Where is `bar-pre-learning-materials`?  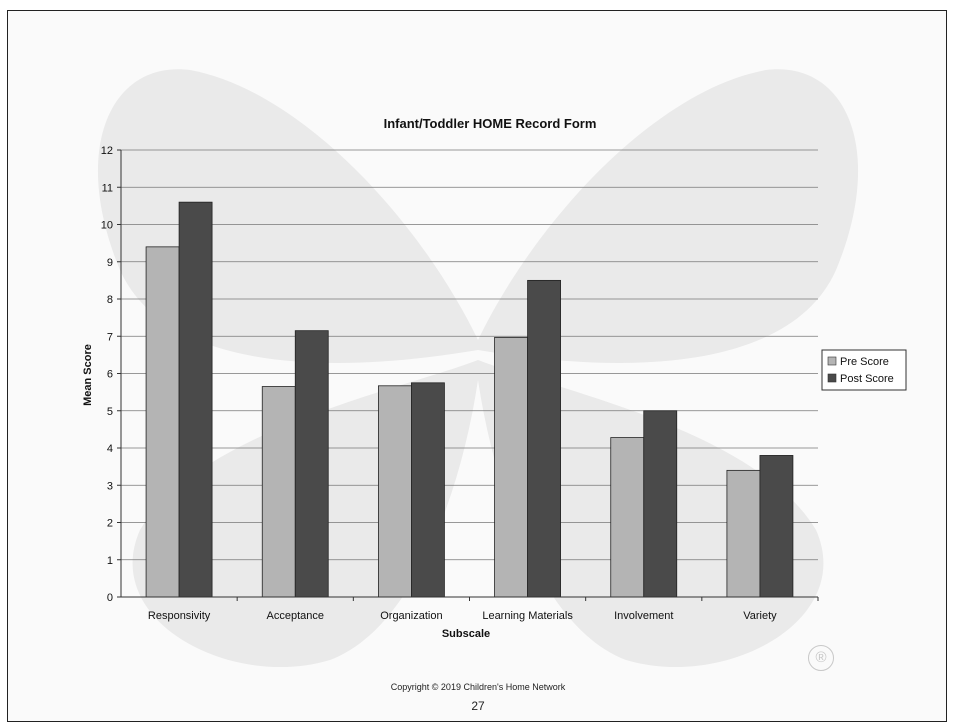
bar-pre-learning-materials is located at coordinates (511, 467).